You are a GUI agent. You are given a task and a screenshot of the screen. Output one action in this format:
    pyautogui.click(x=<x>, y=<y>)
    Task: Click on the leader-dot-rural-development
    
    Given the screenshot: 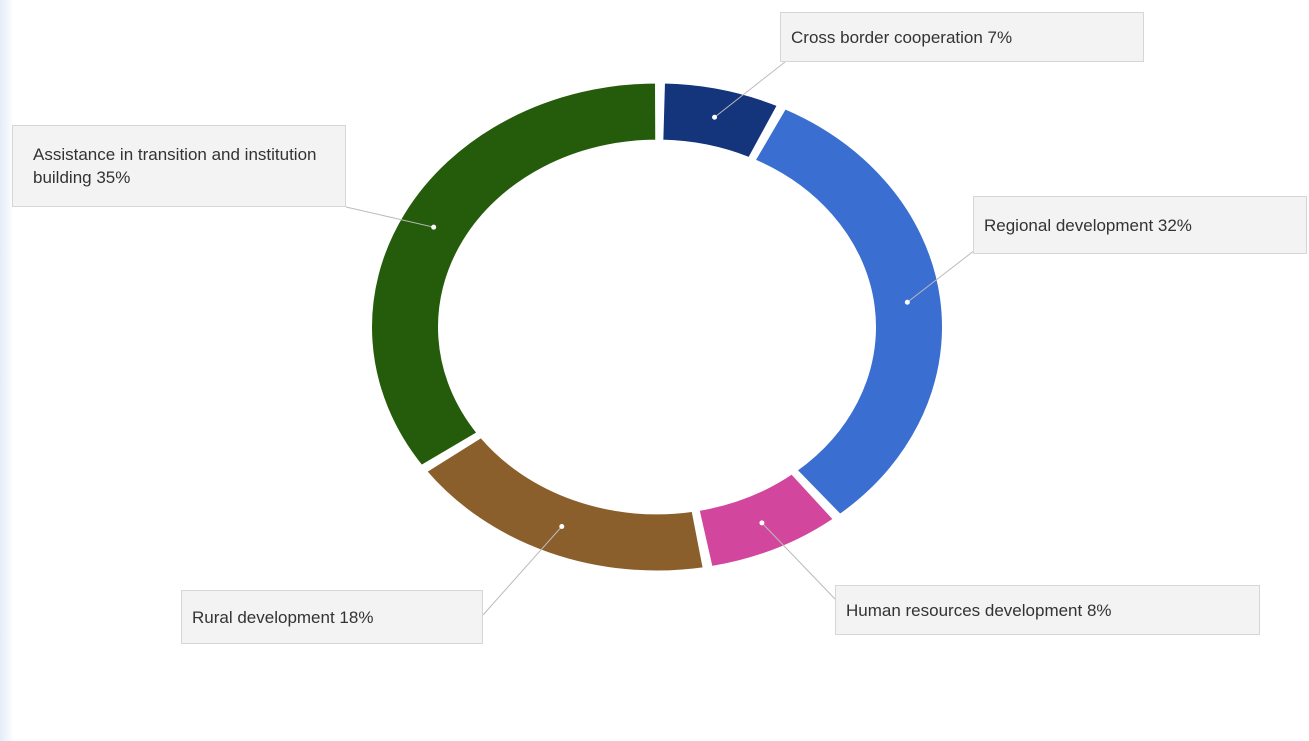 What is the action you would take?
    pyautogui.click(x=562, y=526)
    